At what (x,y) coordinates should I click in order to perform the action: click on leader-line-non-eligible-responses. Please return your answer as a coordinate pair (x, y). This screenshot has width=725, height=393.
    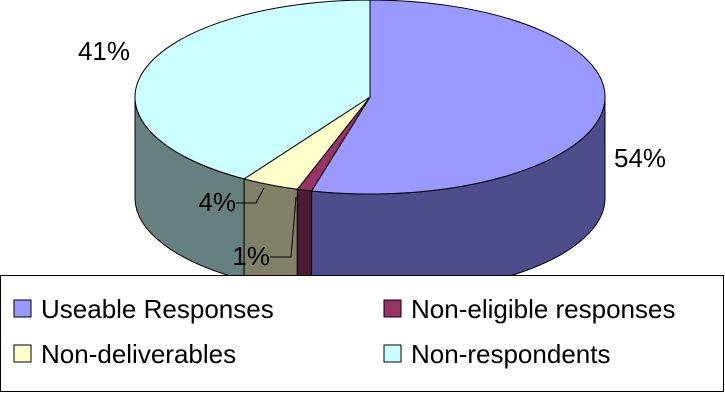
    Looking at the image, I should click on (283, 227).